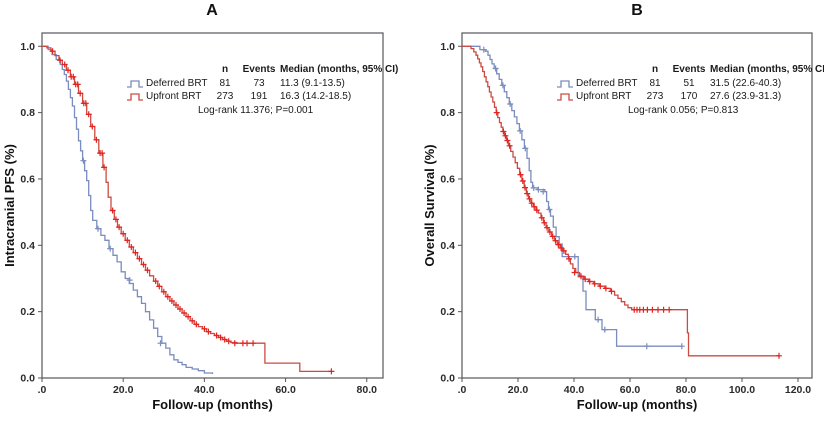 The image size is (824, 422). I want to click on logrank-stat: Log-rank 11.376; P=0.001, so click(256, 110).